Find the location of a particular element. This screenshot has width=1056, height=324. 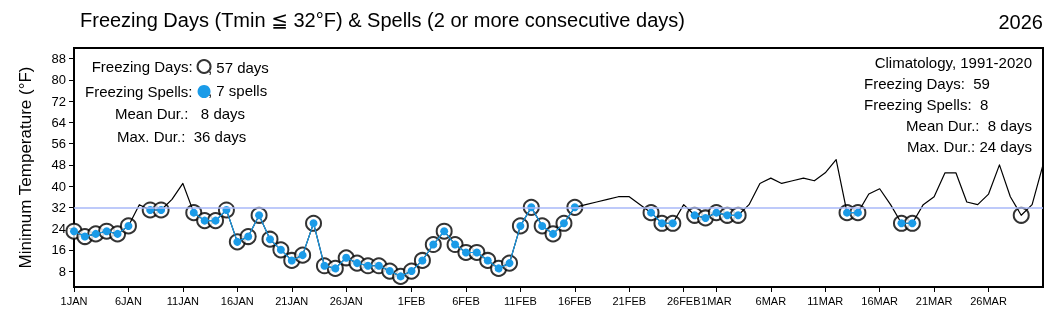

x-tick-label: 16MAR is located at coordinates (880, 300).